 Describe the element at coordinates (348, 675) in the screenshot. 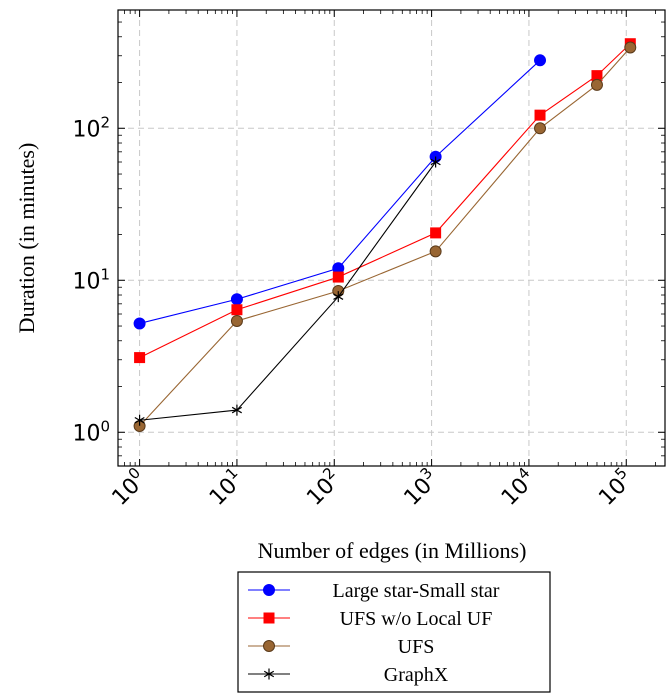

I see `legend-item: GraphX` at that location.